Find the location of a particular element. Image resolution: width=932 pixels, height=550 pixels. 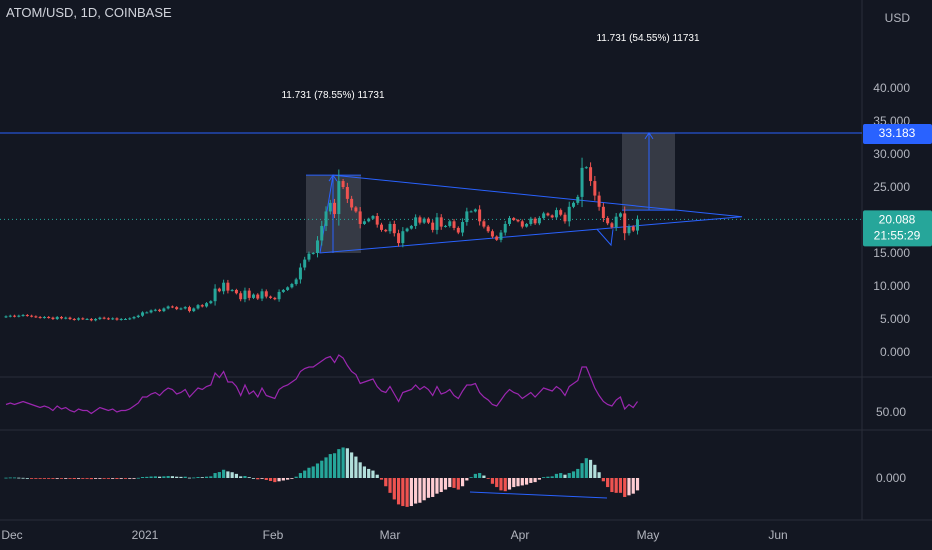

x-tick-label: Dec is located at coordinates (11, 535).